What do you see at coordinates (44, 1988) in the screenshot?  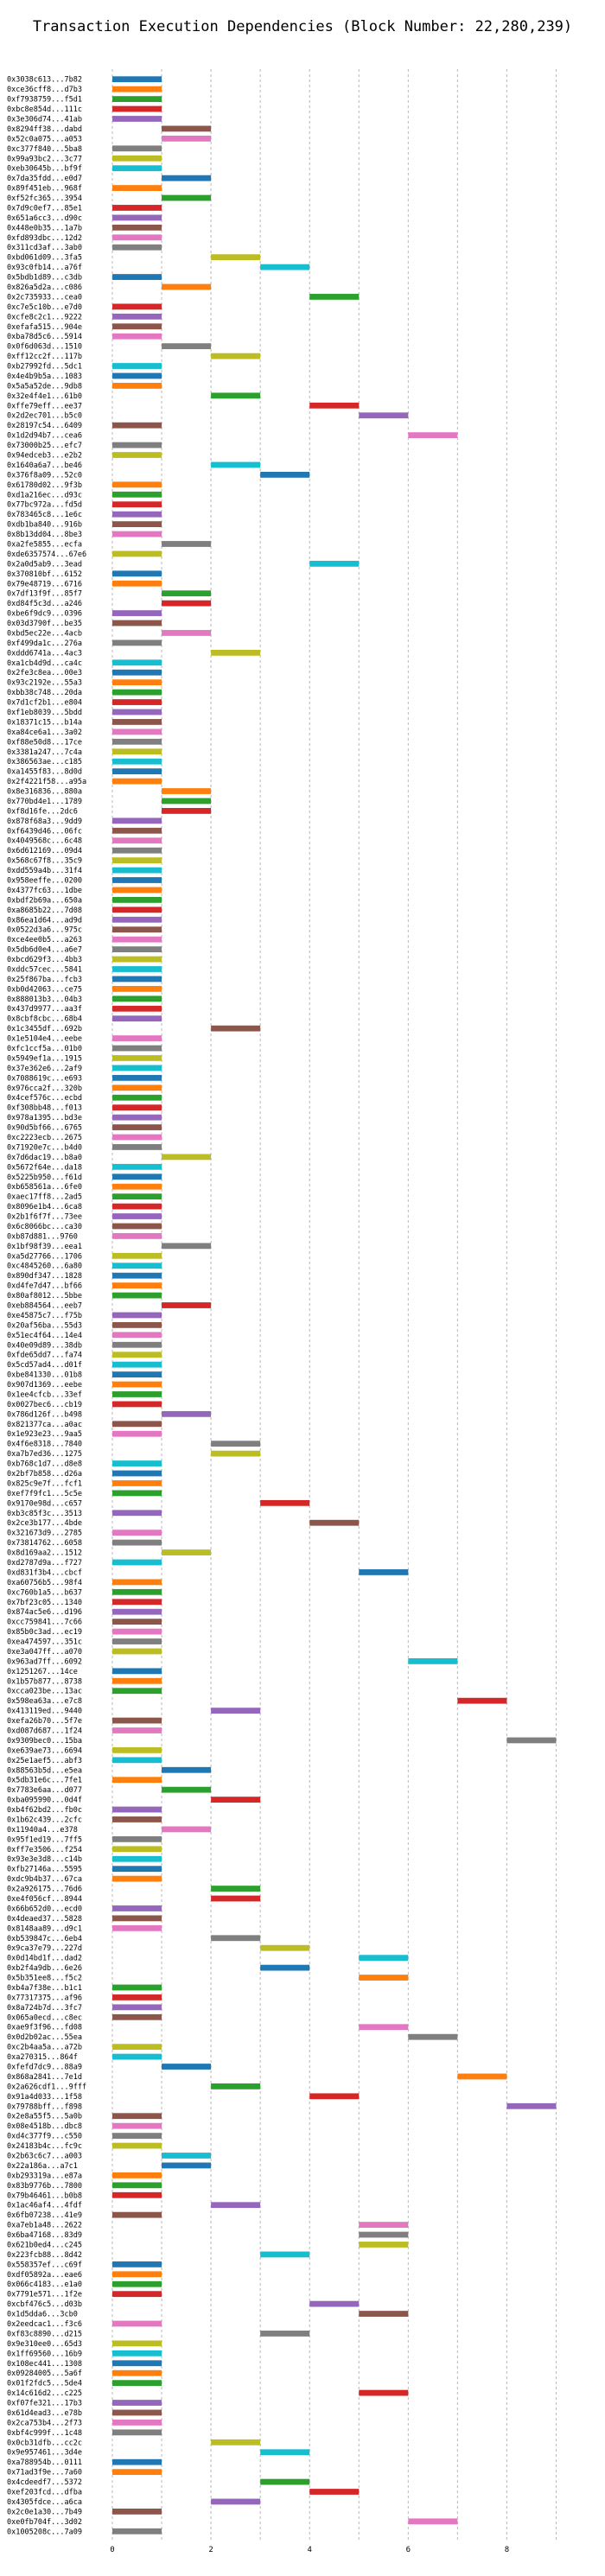 I see `y-tick-label: 0xb4a7f38e...b1c1` at bounding box center [44, 1988].